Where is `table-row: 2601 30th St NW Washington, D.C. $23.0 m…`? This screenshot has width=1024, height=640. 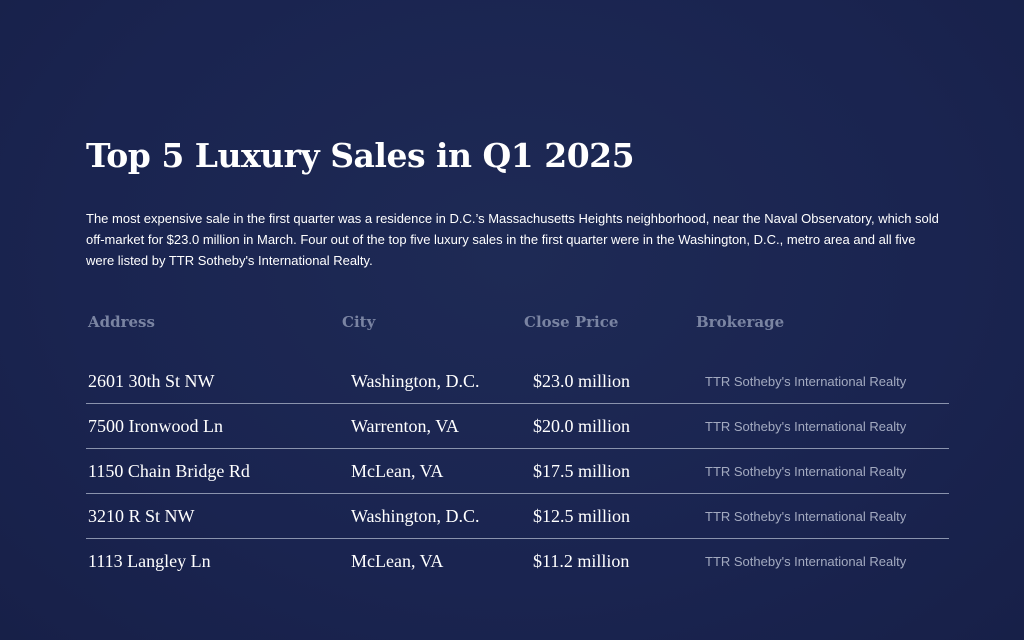
table-row: 2601 30th St NW Washington, D.C. $23.0 m… is located at coordinates (517, 381).